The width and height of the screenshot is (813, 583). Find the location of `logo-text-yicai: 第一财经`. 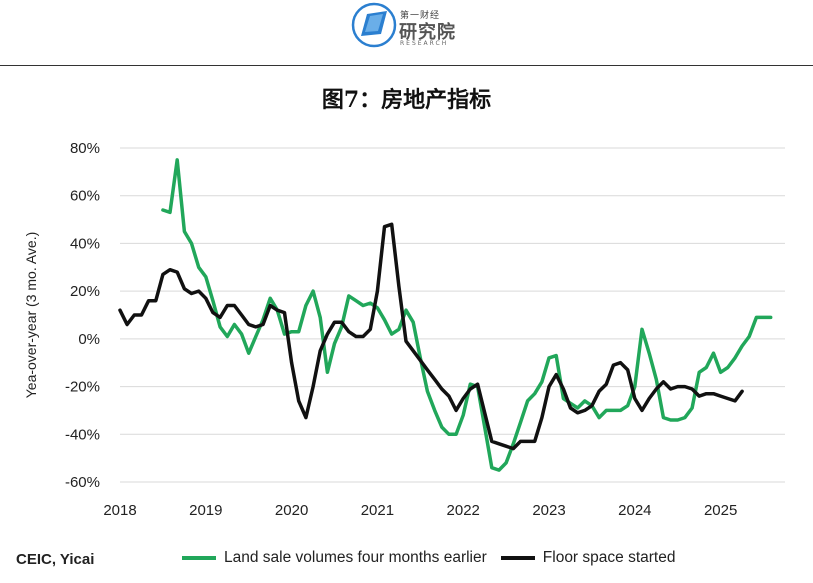

logo-text-yicai: 第一财经 is located at coordinates (420, 16).